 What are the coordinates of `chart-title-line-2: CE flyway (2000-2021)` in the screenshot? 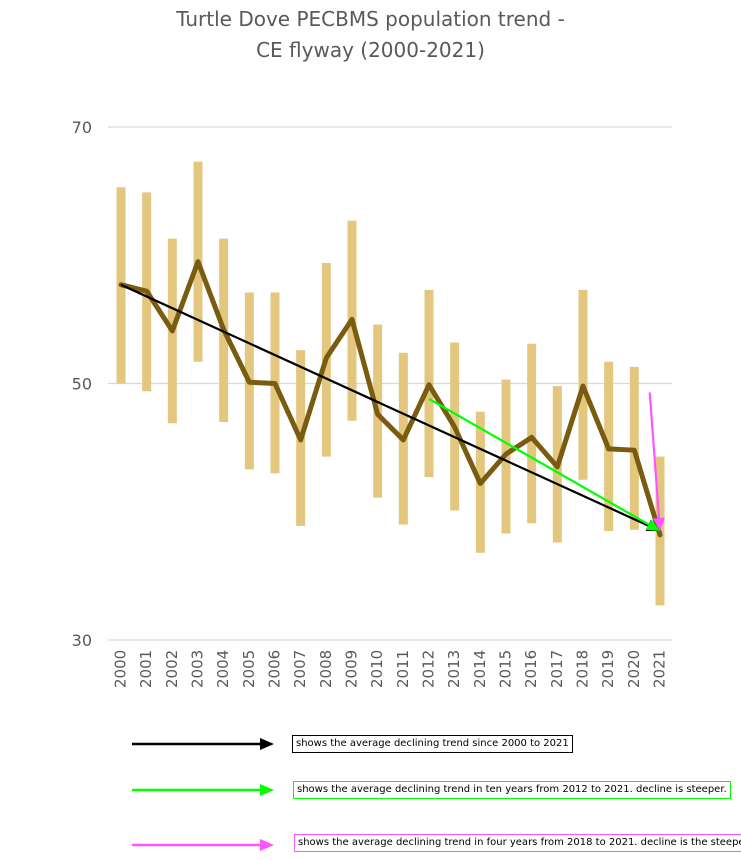 It's located at (370, 50).